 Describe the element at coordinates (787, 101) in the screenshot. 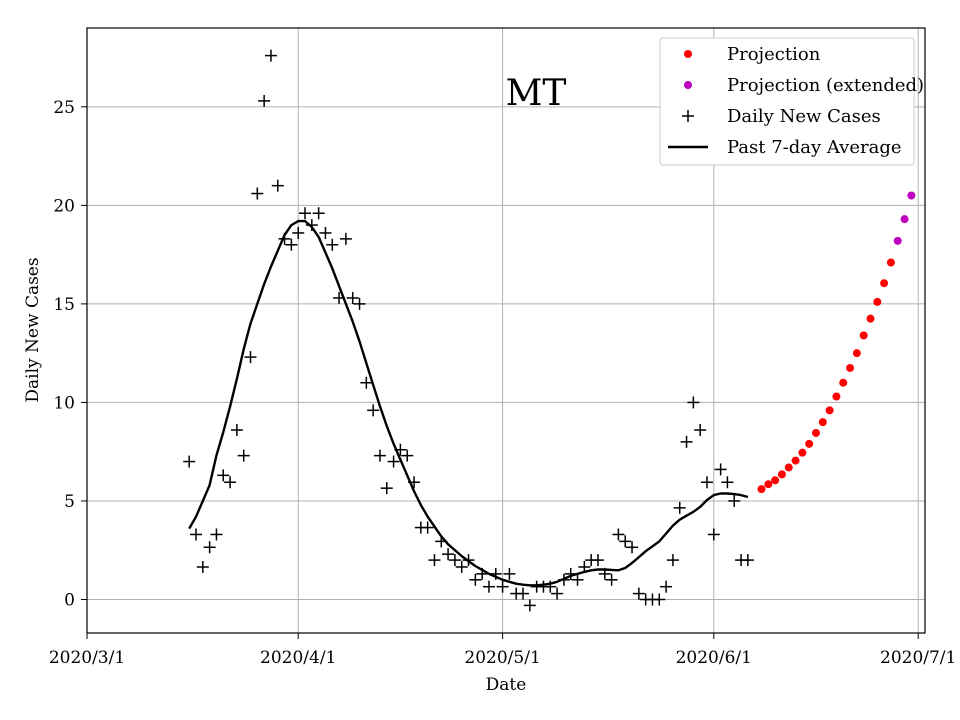

I see `legend-box` at that location.